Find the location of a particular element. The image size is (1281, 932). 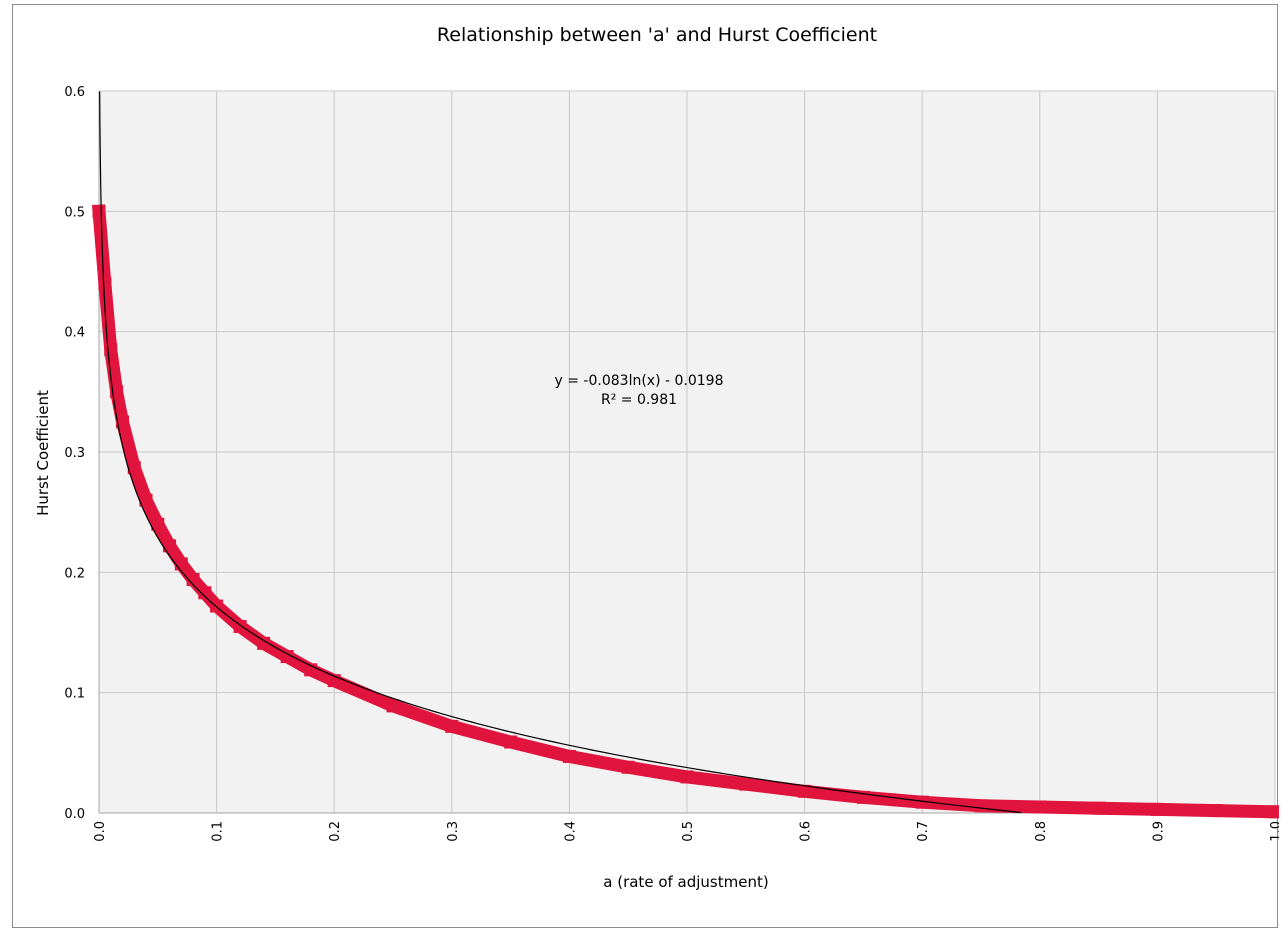

y-tick-label: 0.6 is located at coordinates (74, 92).